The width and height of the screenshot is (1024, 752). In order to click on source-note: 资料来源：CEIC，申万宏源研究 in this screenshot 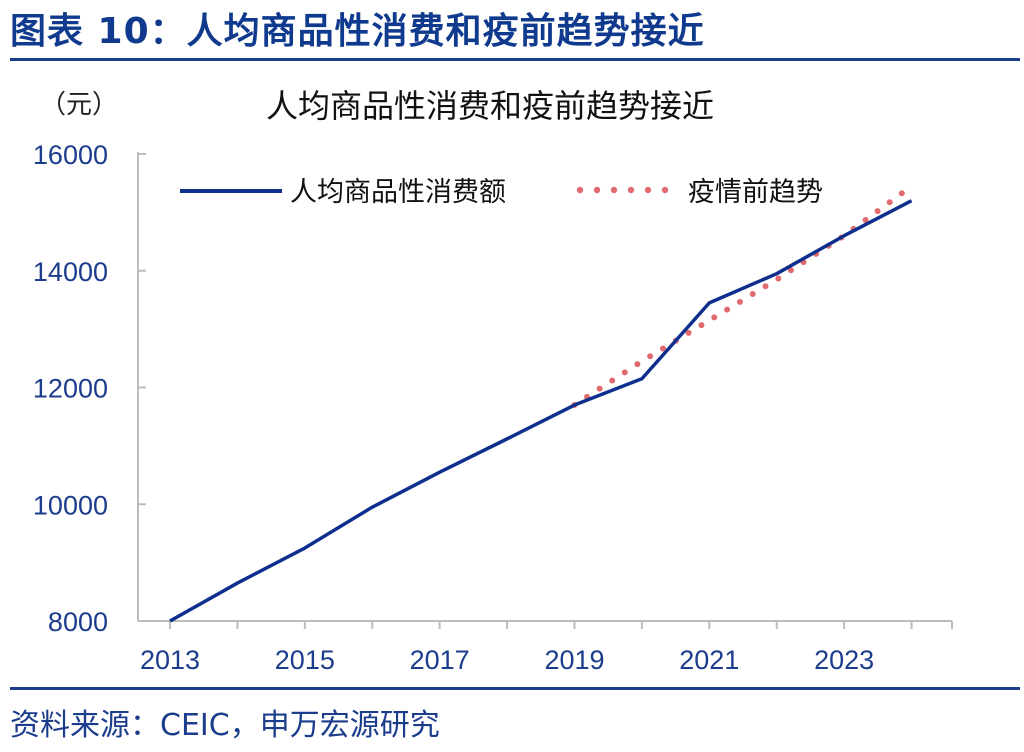, I will do `click(225, 725)`.